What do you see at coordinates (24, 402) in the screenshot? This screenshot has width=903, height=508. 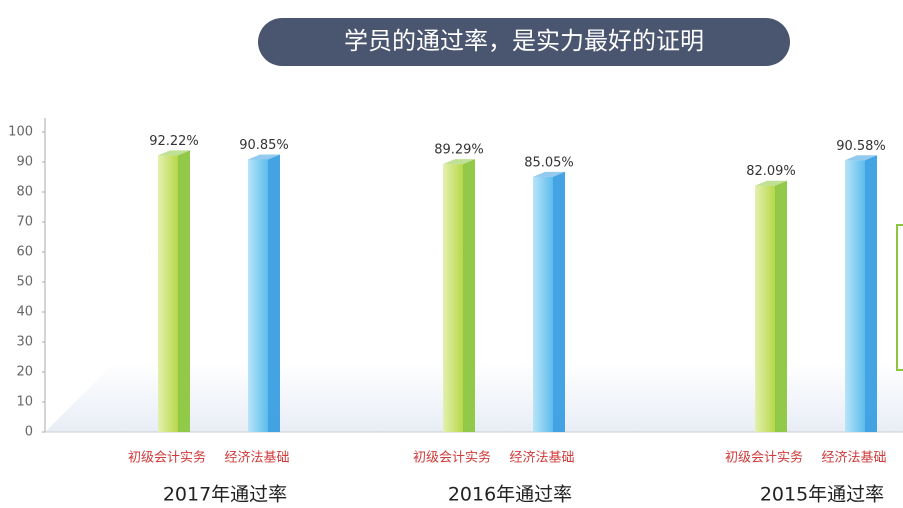 I see `y-tick-label: 10` at bounding box center [24, 402].